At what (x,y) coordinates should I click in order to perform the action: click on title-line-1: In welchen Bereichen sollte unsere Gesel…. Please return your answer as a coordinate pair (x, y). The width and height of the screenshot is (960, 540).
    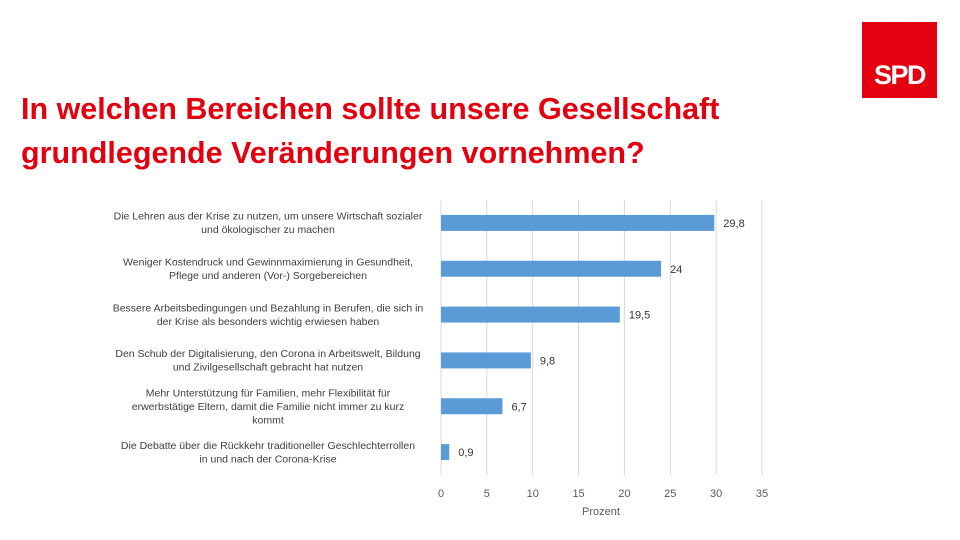
    Looking at the image, I should click on (370, 109).